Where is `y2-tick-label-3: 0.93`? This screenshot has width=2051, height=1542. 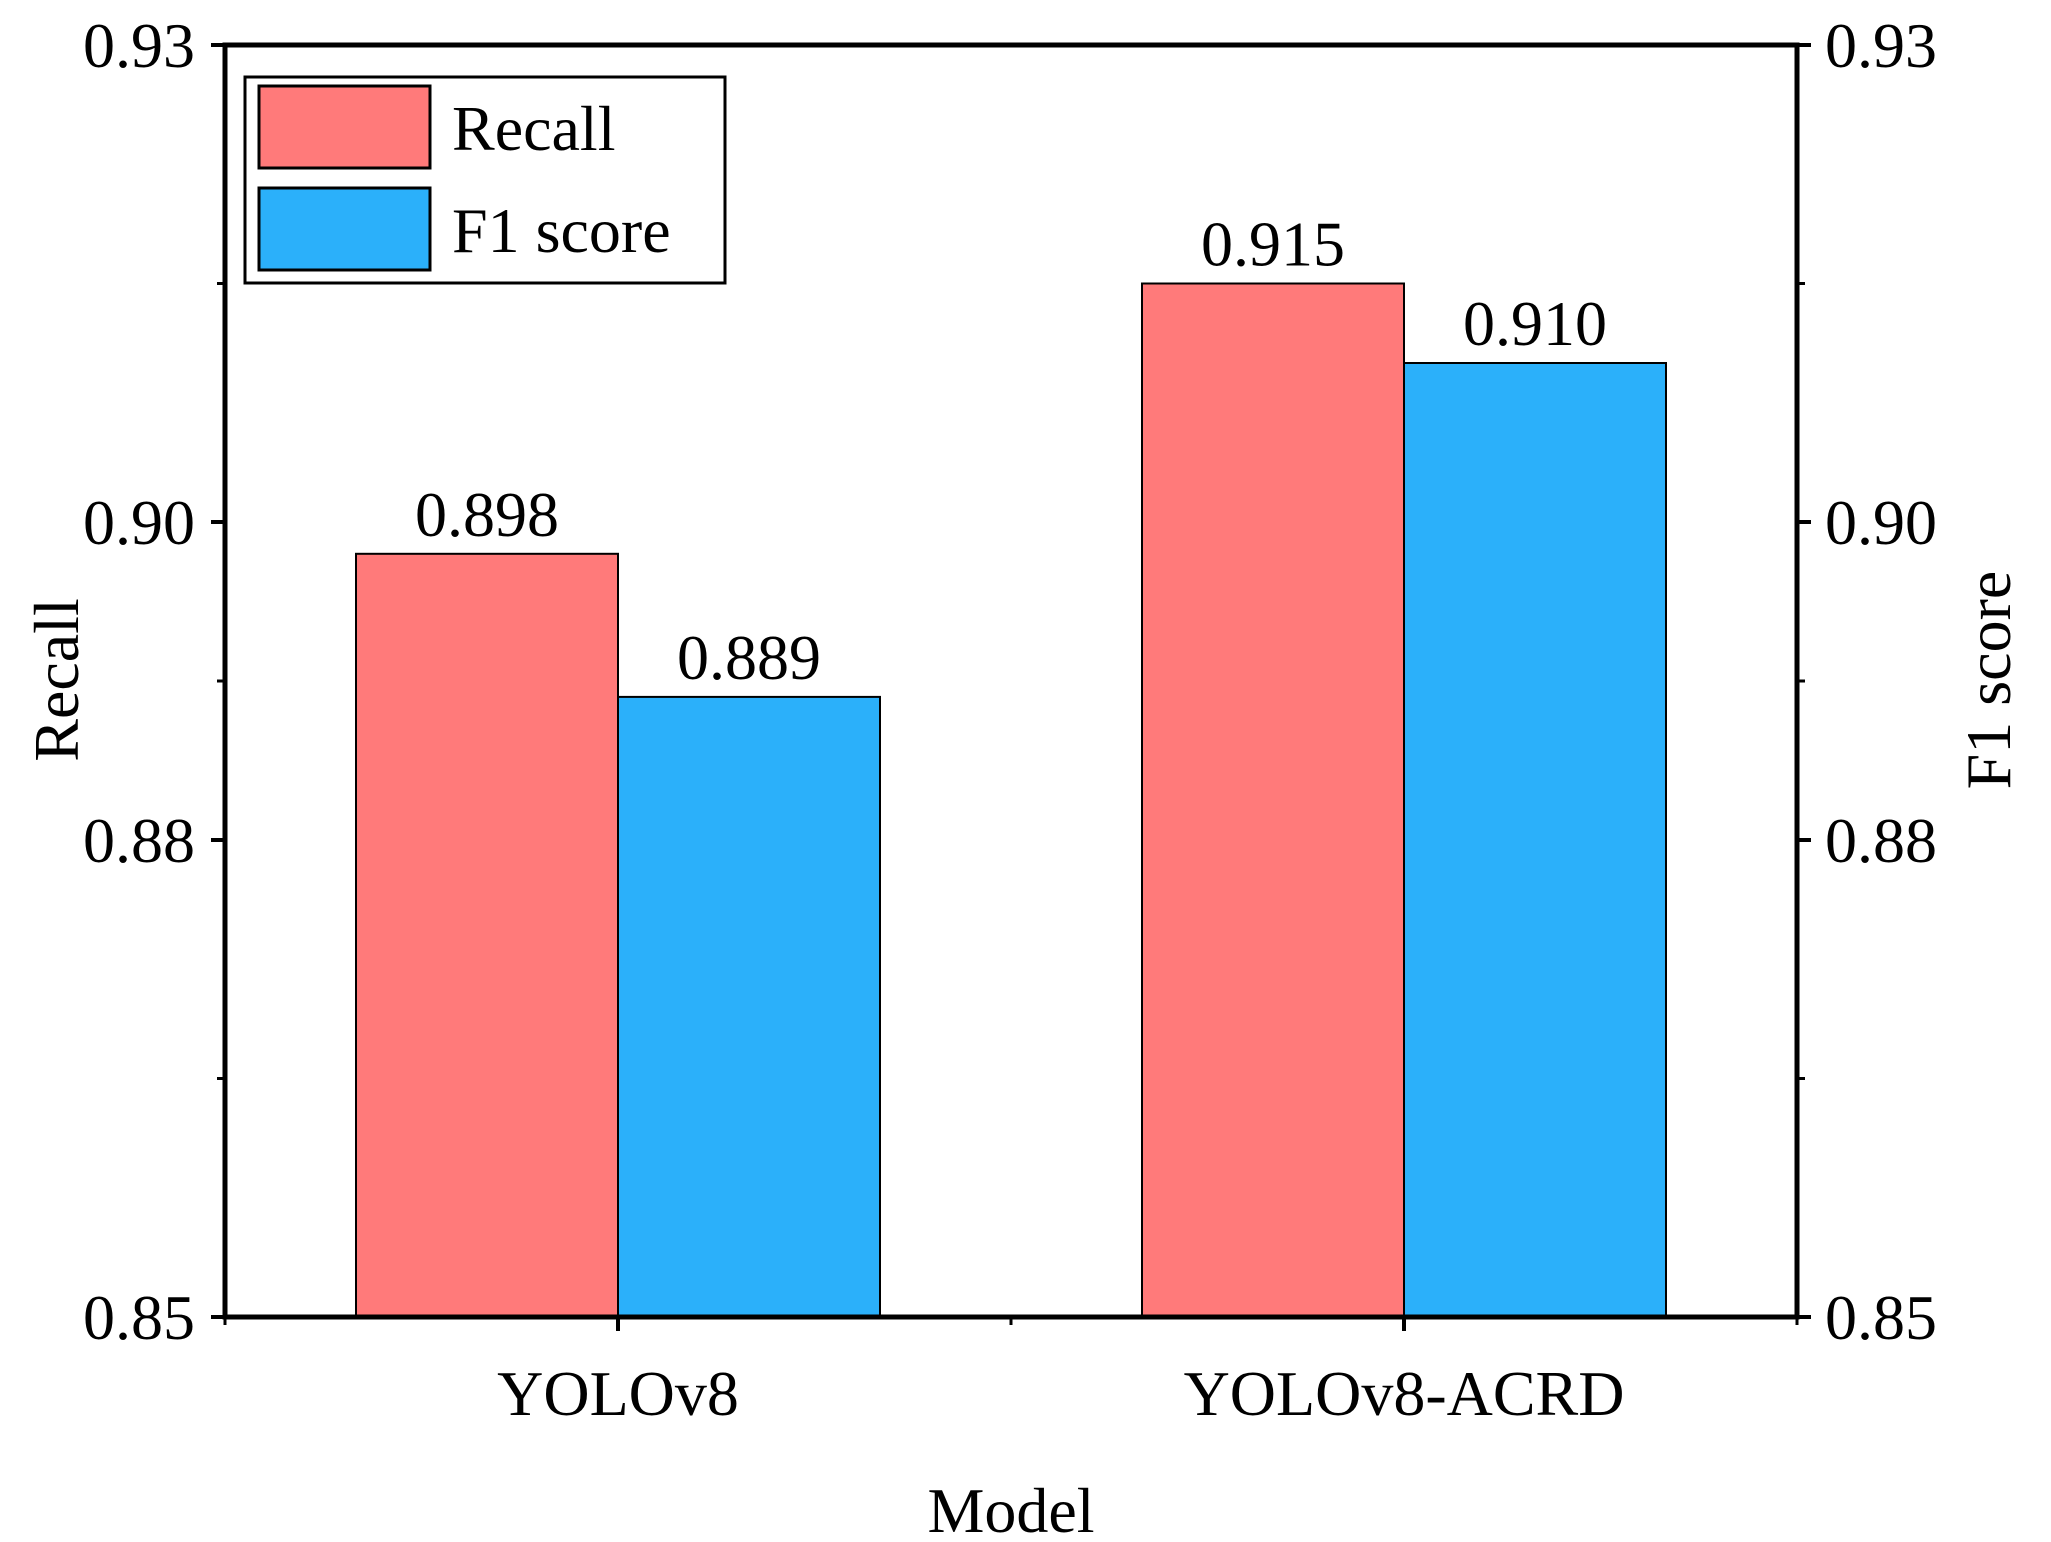 y2-tick-label-3: 0.93 is located at coordinates (1881, 45).